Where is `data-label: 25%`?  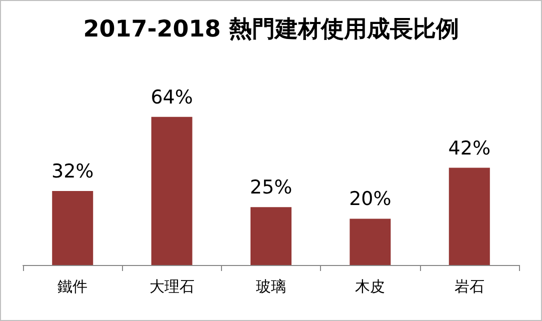
data-label: 25% is located at coordinates (271, 187).